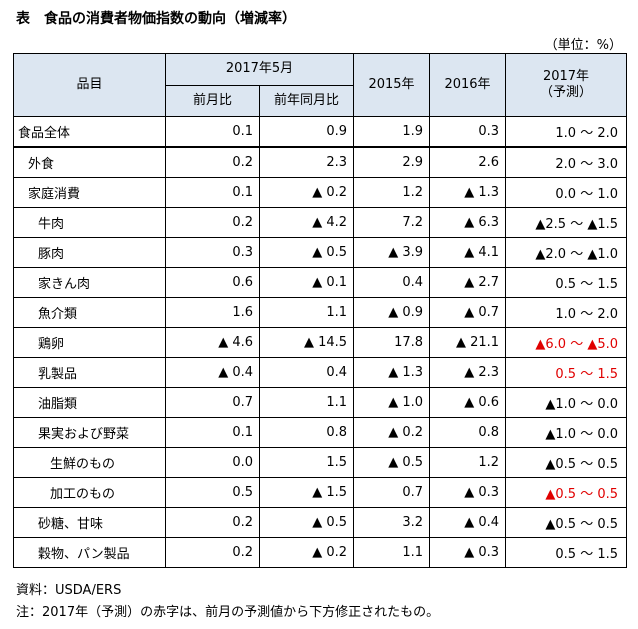  Describe the element at coordinates (468, 372) in the screenshot. I see `row-2016-value: ▲ 2.3` at that location.